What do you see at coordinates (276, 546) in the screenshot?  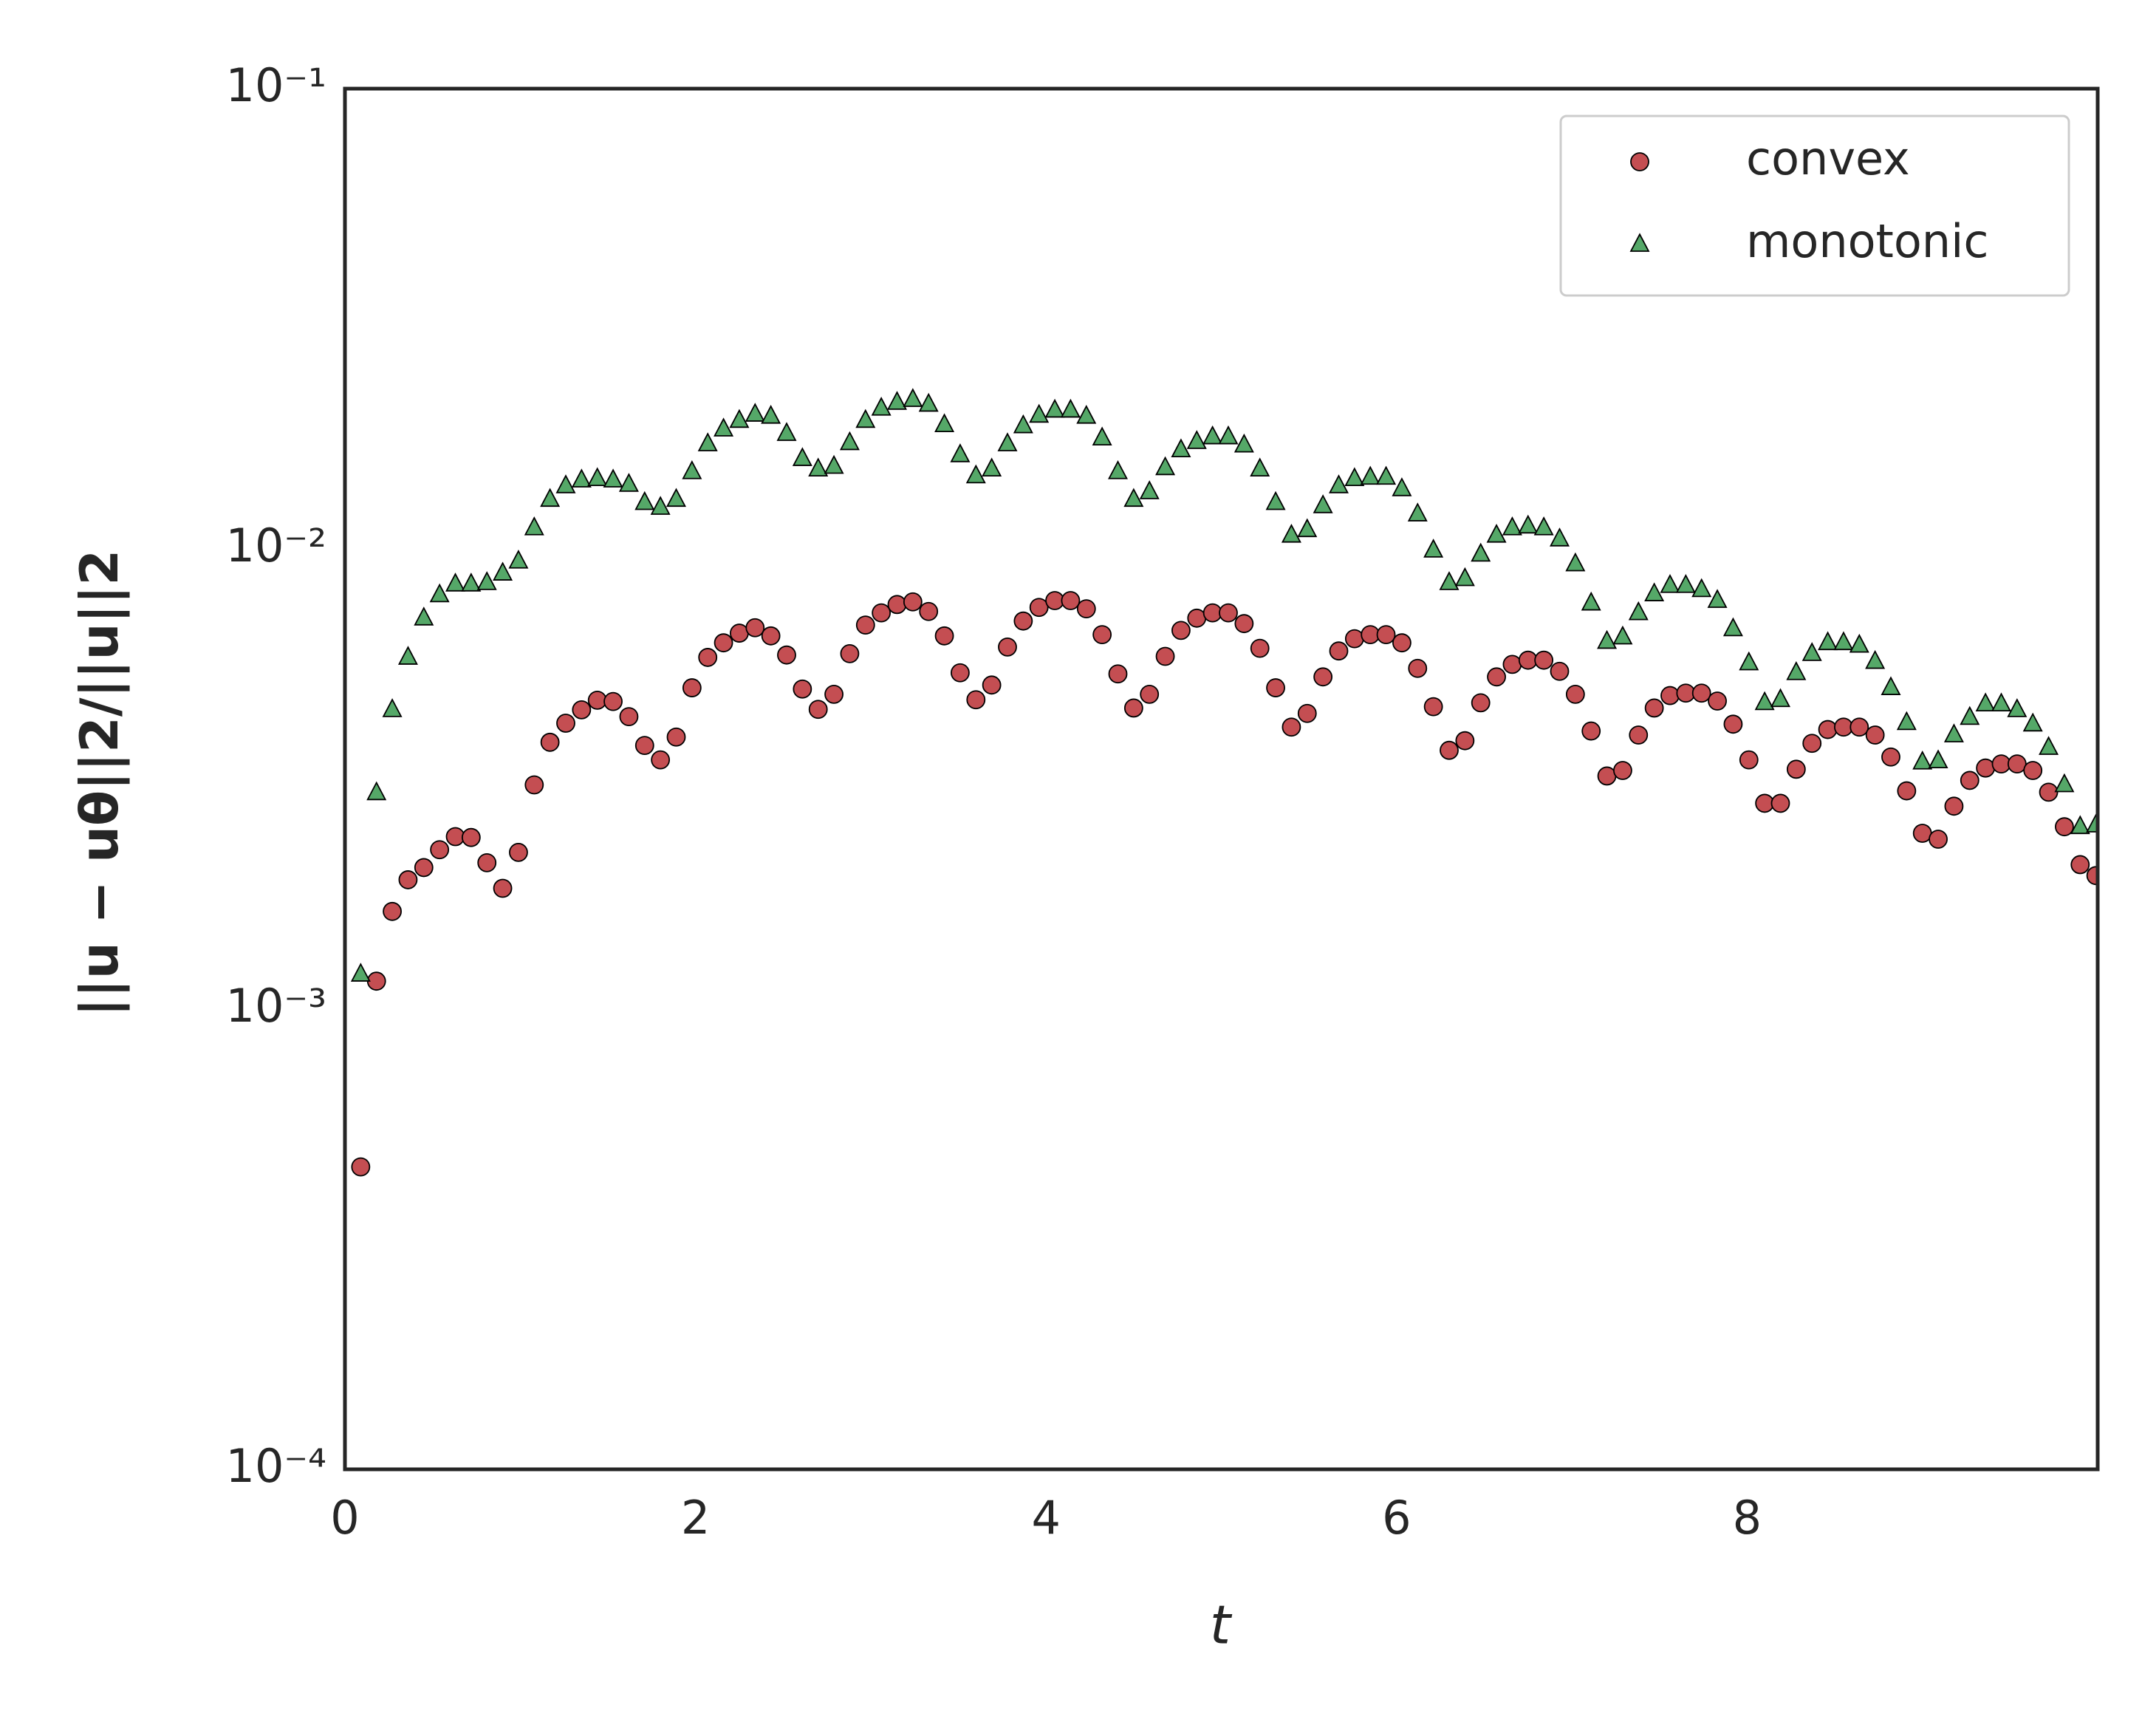 I see `y-tick-label: 10⁻²` at bounding box center [276, 546].